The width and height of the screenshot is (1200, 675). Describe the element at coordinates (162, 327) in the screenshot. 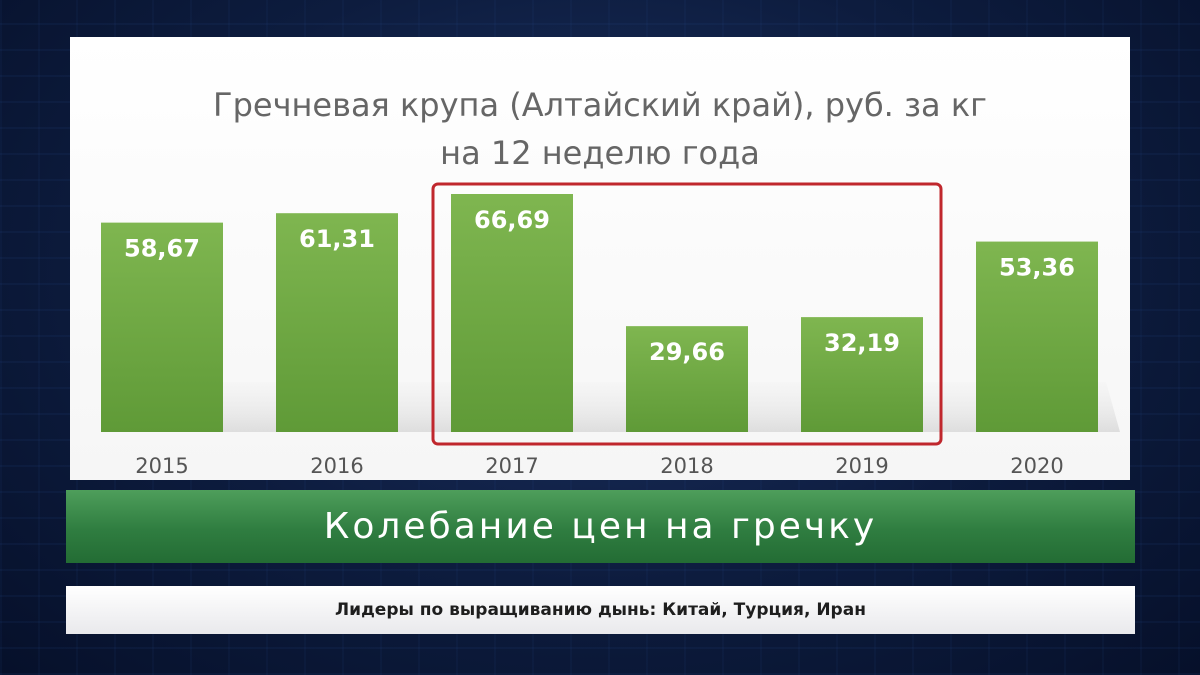

I see `bar-2015` at that location.